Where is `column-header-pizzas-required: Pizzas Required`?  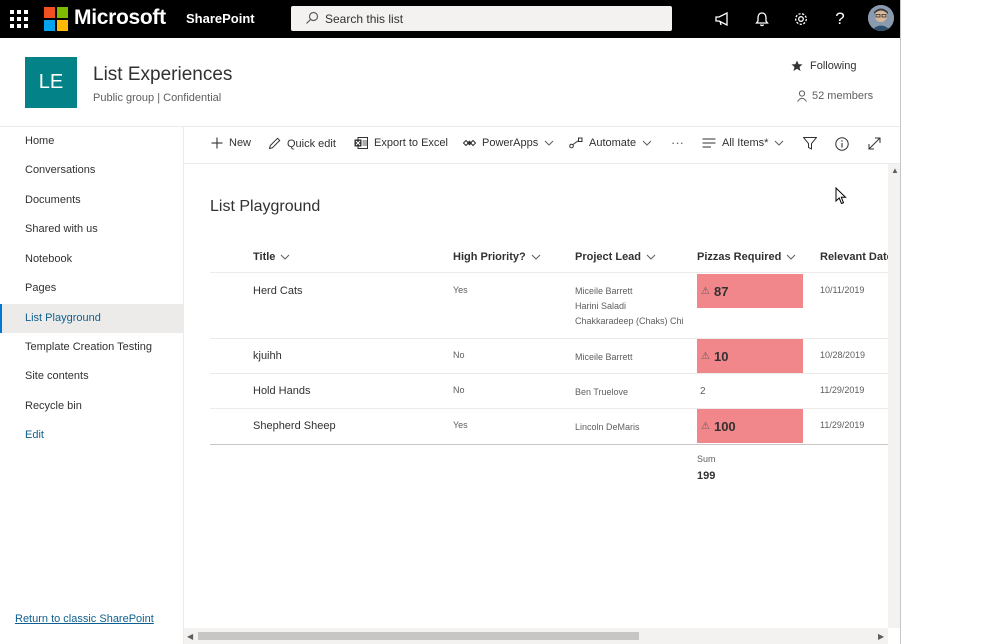 column-header-pizzas-required: Pizzas Required is located at coordinates (746, 257).